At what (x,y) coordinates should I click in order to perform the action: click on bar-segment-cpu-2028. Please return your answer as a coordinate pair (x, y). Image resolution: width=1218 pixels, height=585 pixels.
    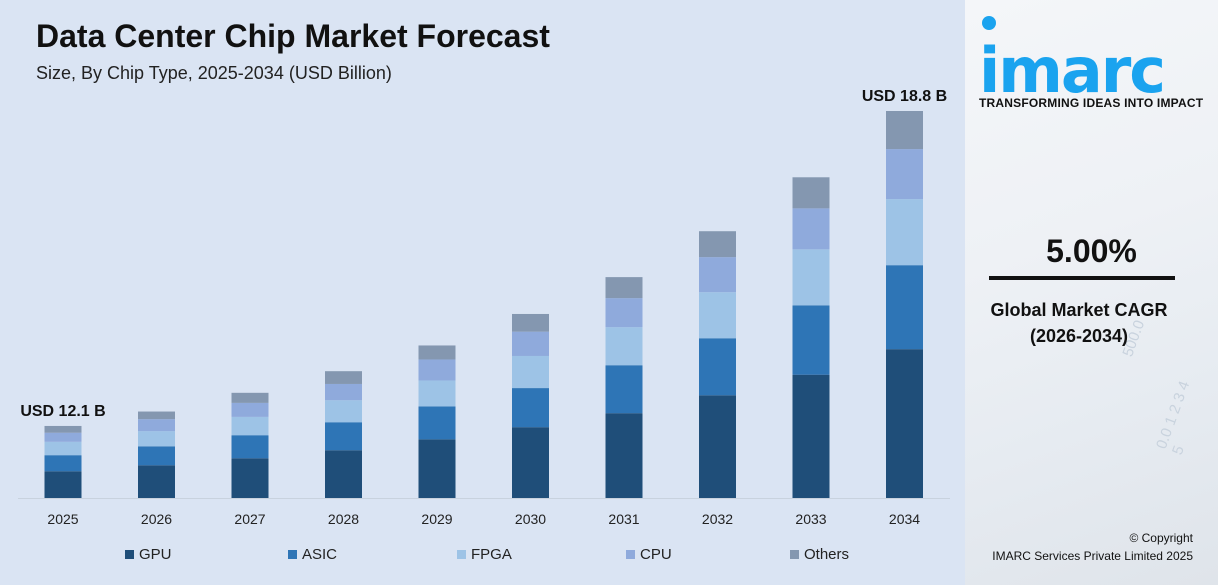
    Looking at the image, I should click on (343, 392).